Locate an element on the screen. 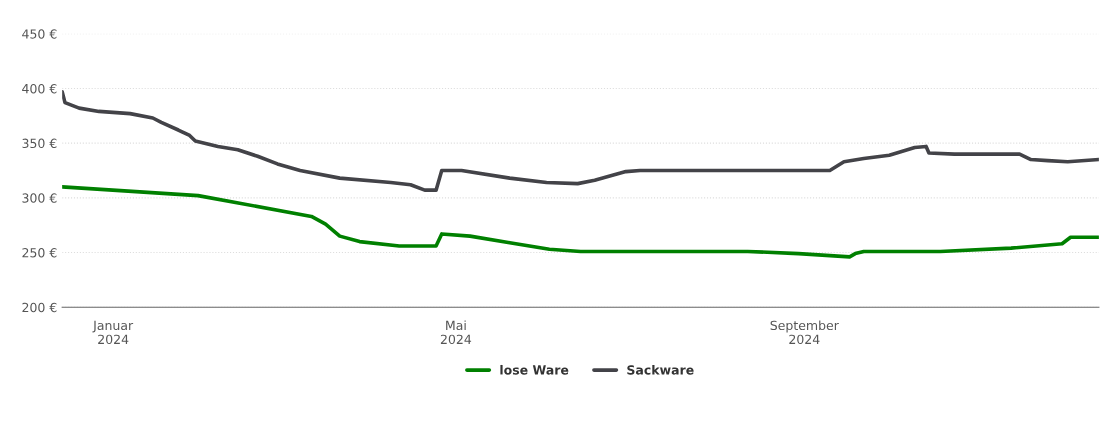  y-tick-label: 200 € is located at coordinates (39, 307).